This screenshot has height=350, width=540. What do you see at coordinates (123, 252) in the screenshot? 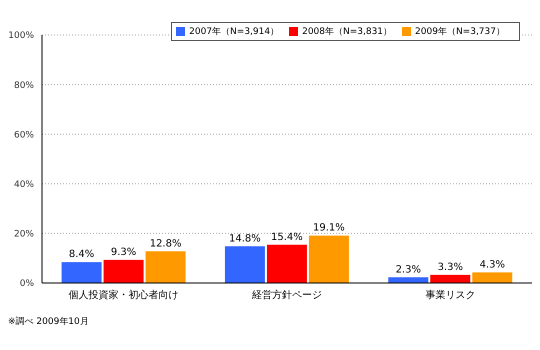
I see `data-label: 9.3%` at bounding box center [123, 252].